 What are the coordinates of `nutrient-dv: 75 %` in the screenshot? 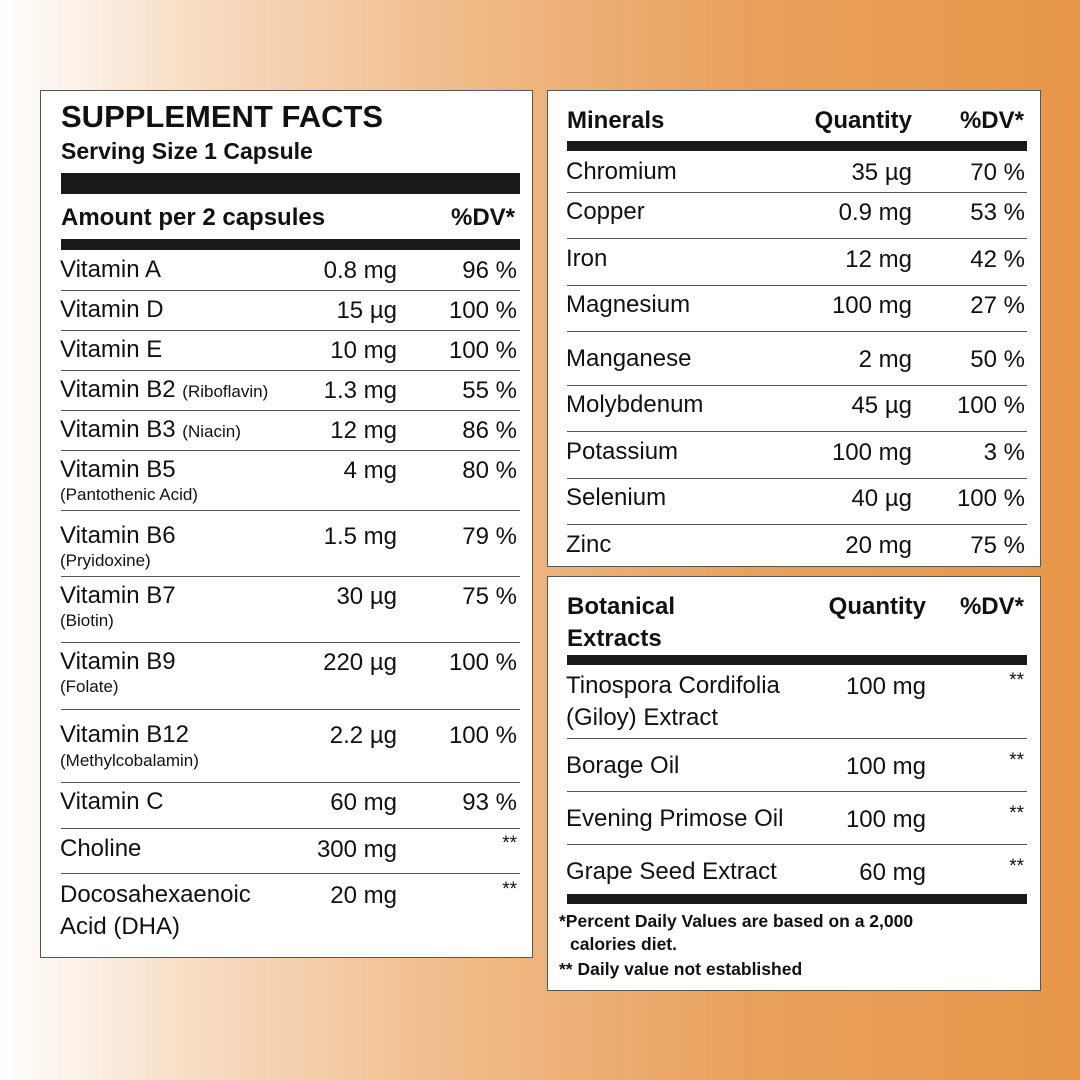 It's located at (489, 596).